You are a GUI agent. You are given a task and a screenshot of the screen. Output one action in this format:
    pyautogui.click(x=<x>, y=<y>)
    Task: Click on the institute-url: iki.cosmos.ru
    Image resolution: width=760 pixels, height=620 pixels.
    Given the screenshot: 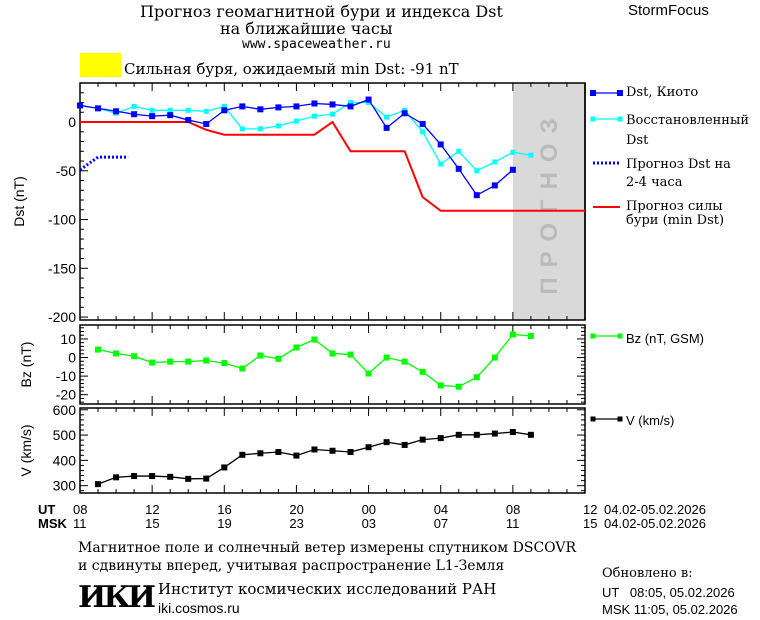 What is the action you would take?
    pyautogui.click(x=199, y=608)
    